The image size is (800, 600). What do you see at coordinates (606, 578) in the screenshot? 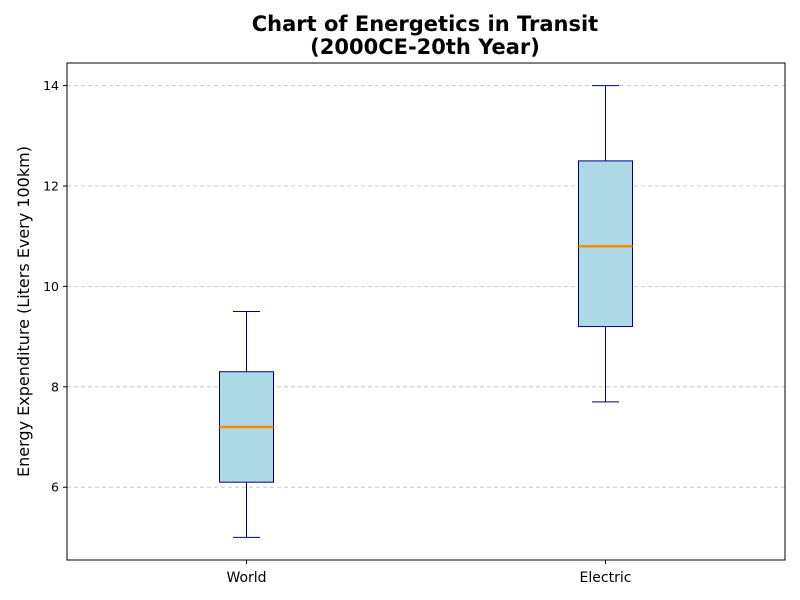
I see `x-tick-label: Electric` at bounding box center [606, 578].